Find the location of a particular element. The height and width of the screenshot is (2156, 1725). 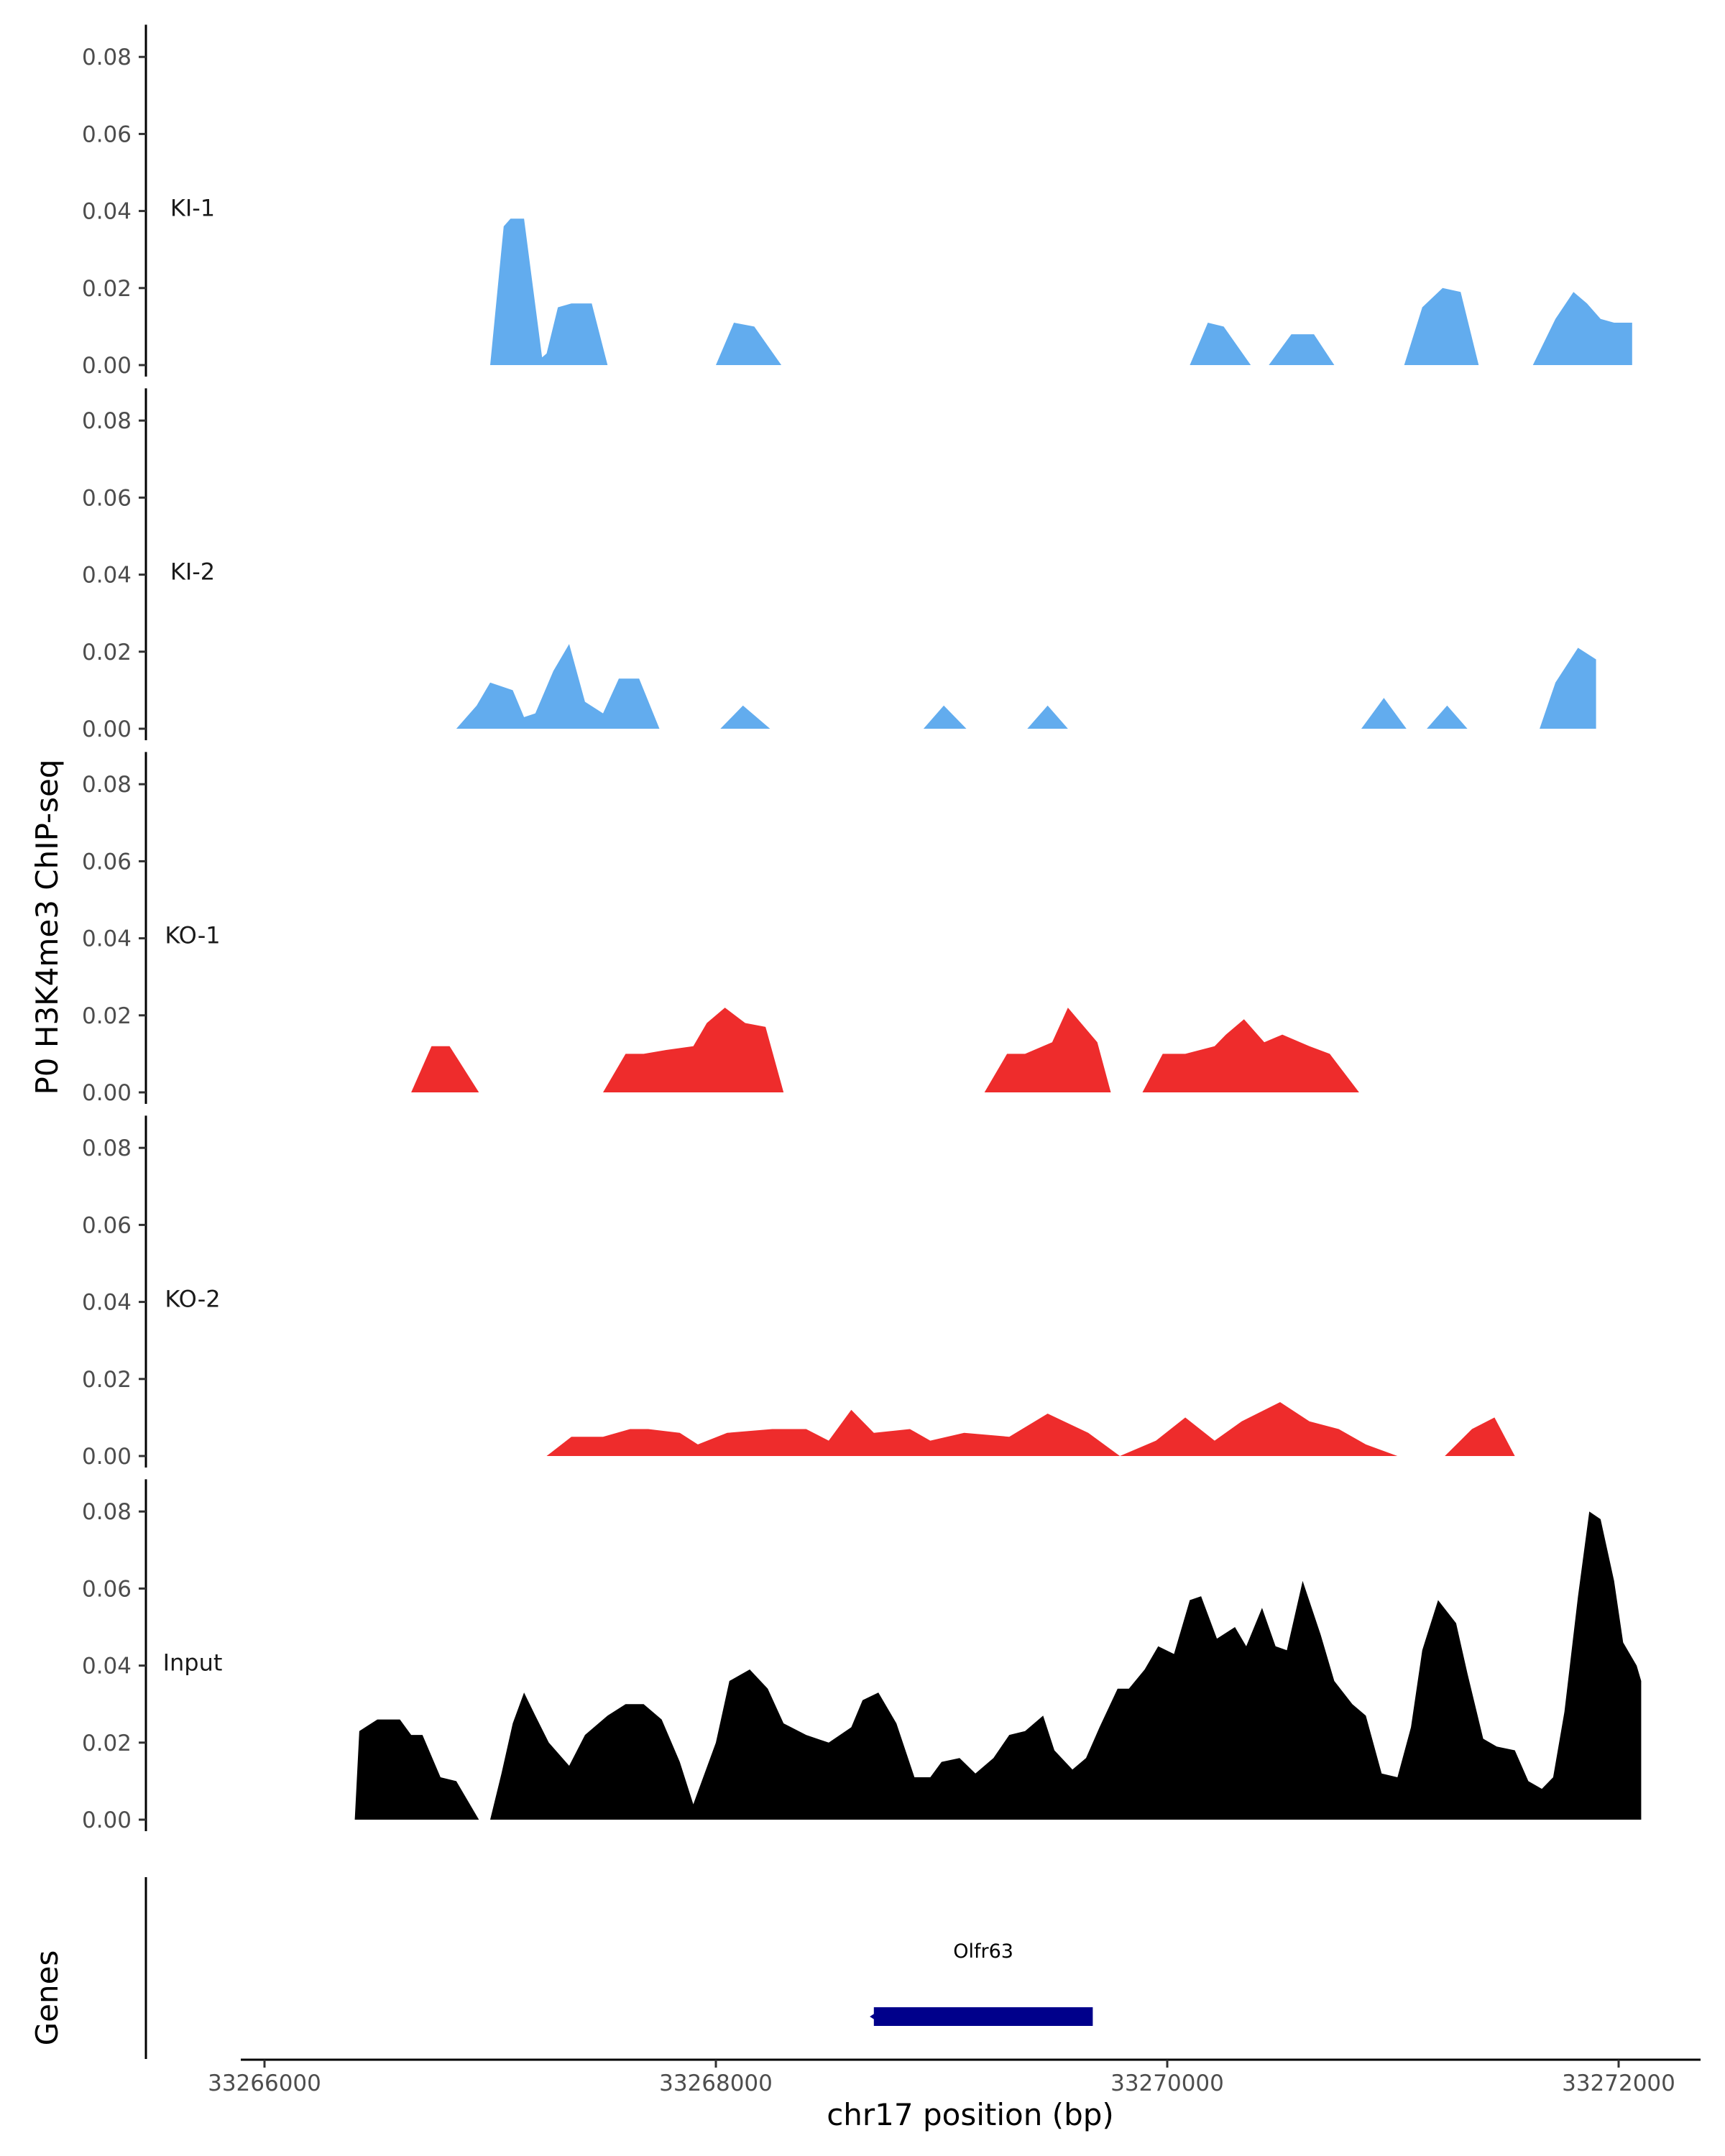

x-tick-label: 33266000 is located at coordinates (264, 2083).